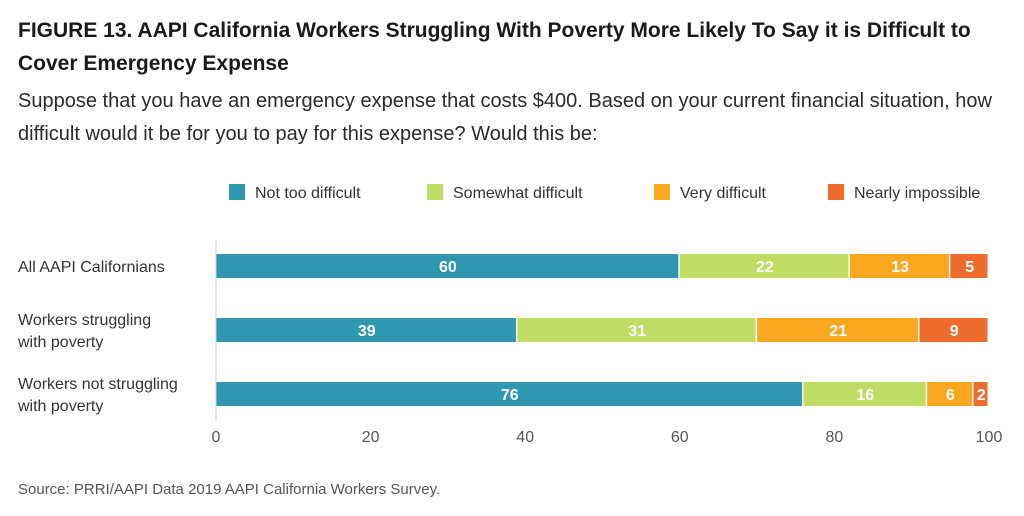 This screenshot has width=1024, height=516. I want to click on x-tick-3: 60, so click(680, 437).